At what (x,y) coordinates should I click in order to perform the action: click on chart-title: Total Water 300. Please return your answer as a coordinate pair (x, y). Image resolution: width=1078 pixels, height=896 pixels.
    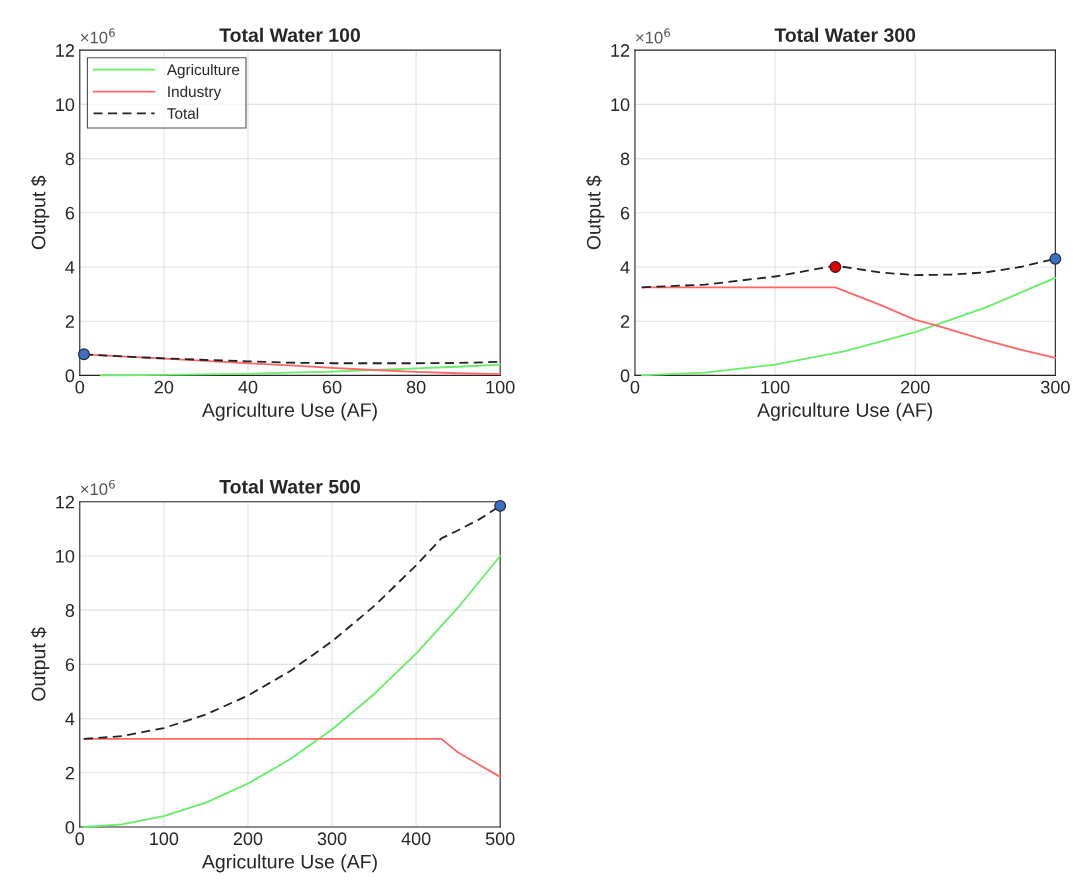
    Looking at the image, I should click on (845, 35).